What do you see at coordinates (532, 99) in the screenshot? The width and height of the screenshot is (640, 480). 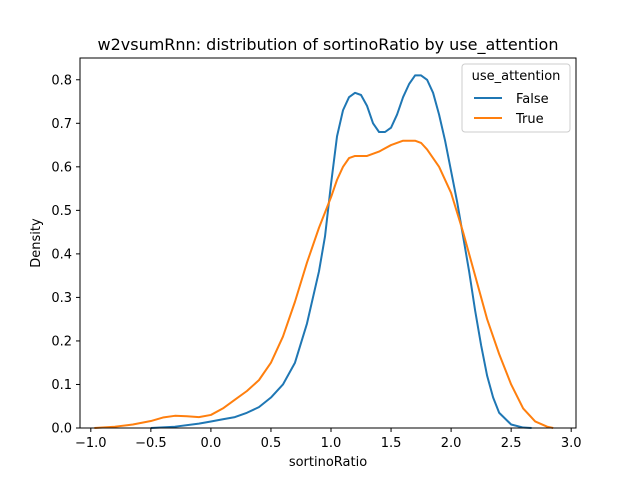 I see `legend-label-false: False` at bounding box center [532, 99].